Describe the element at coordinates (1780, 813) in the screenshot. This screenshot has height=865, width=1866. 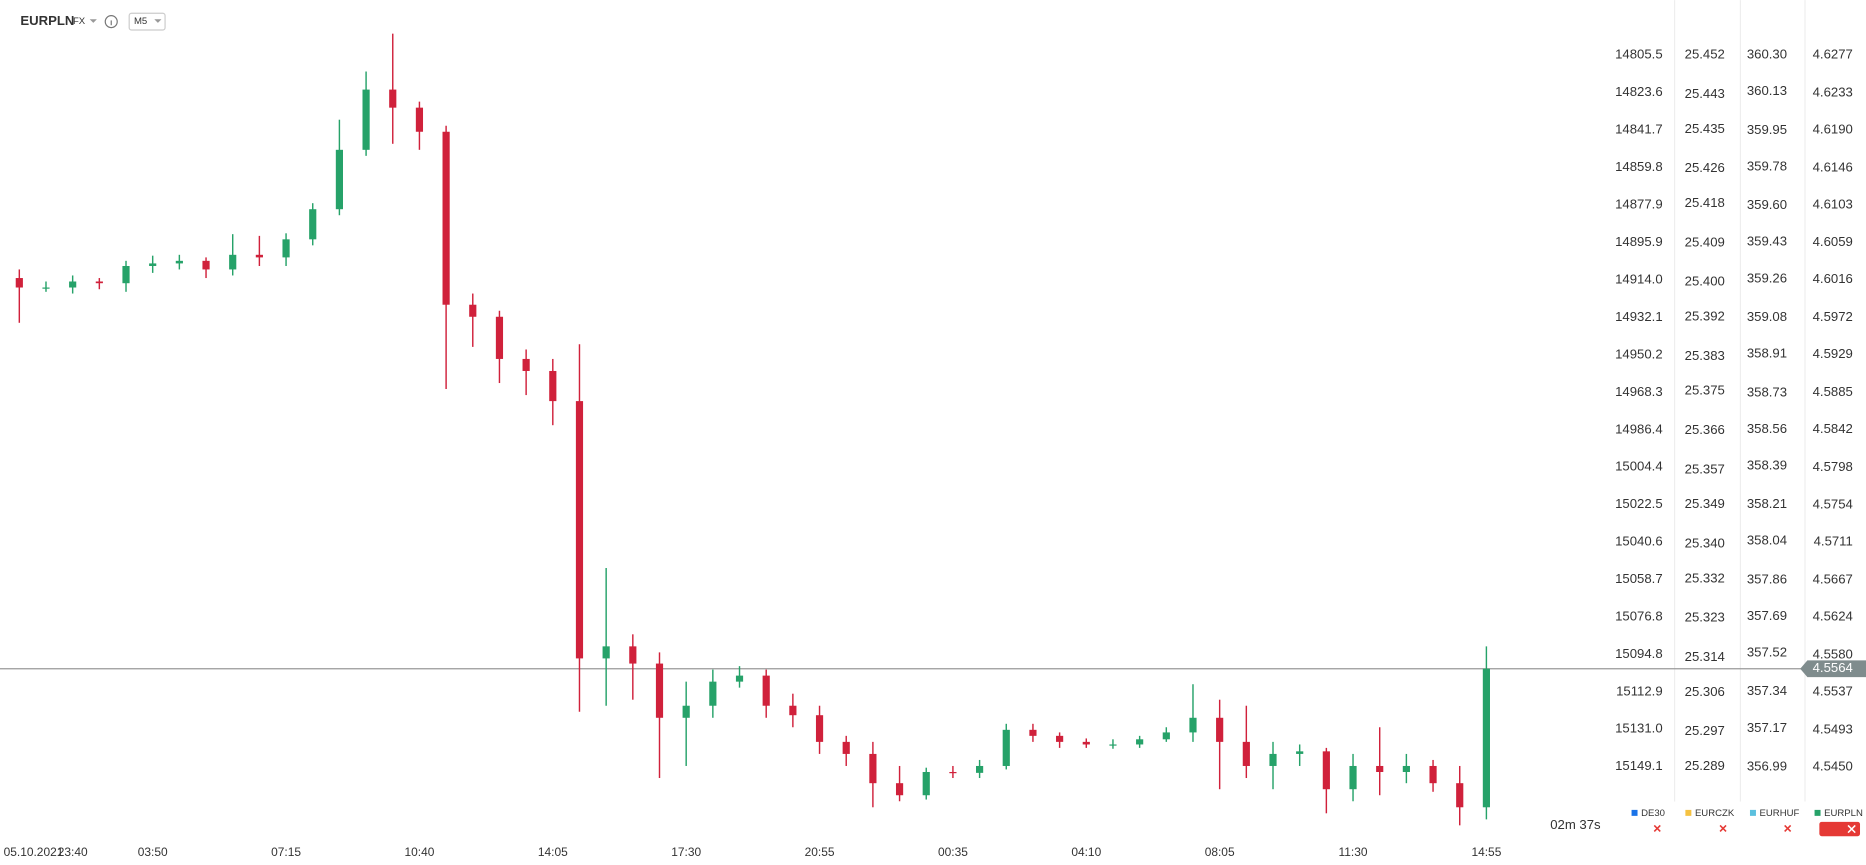
I see `legend-label: EURHUF` at that location.